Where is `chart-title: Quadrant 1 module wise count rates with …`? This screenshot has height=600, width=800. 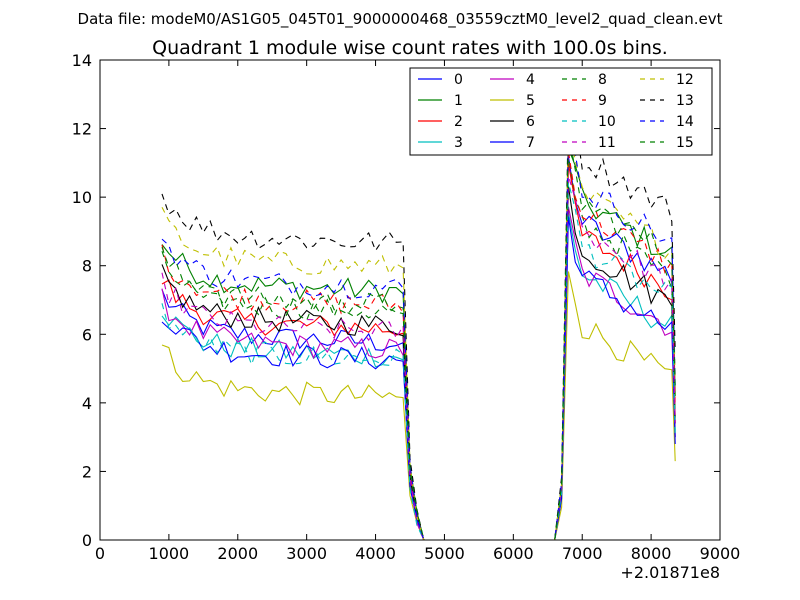 chart-title: Quadrant 1 module wise count rates with … is located at coordinates (410, 48).